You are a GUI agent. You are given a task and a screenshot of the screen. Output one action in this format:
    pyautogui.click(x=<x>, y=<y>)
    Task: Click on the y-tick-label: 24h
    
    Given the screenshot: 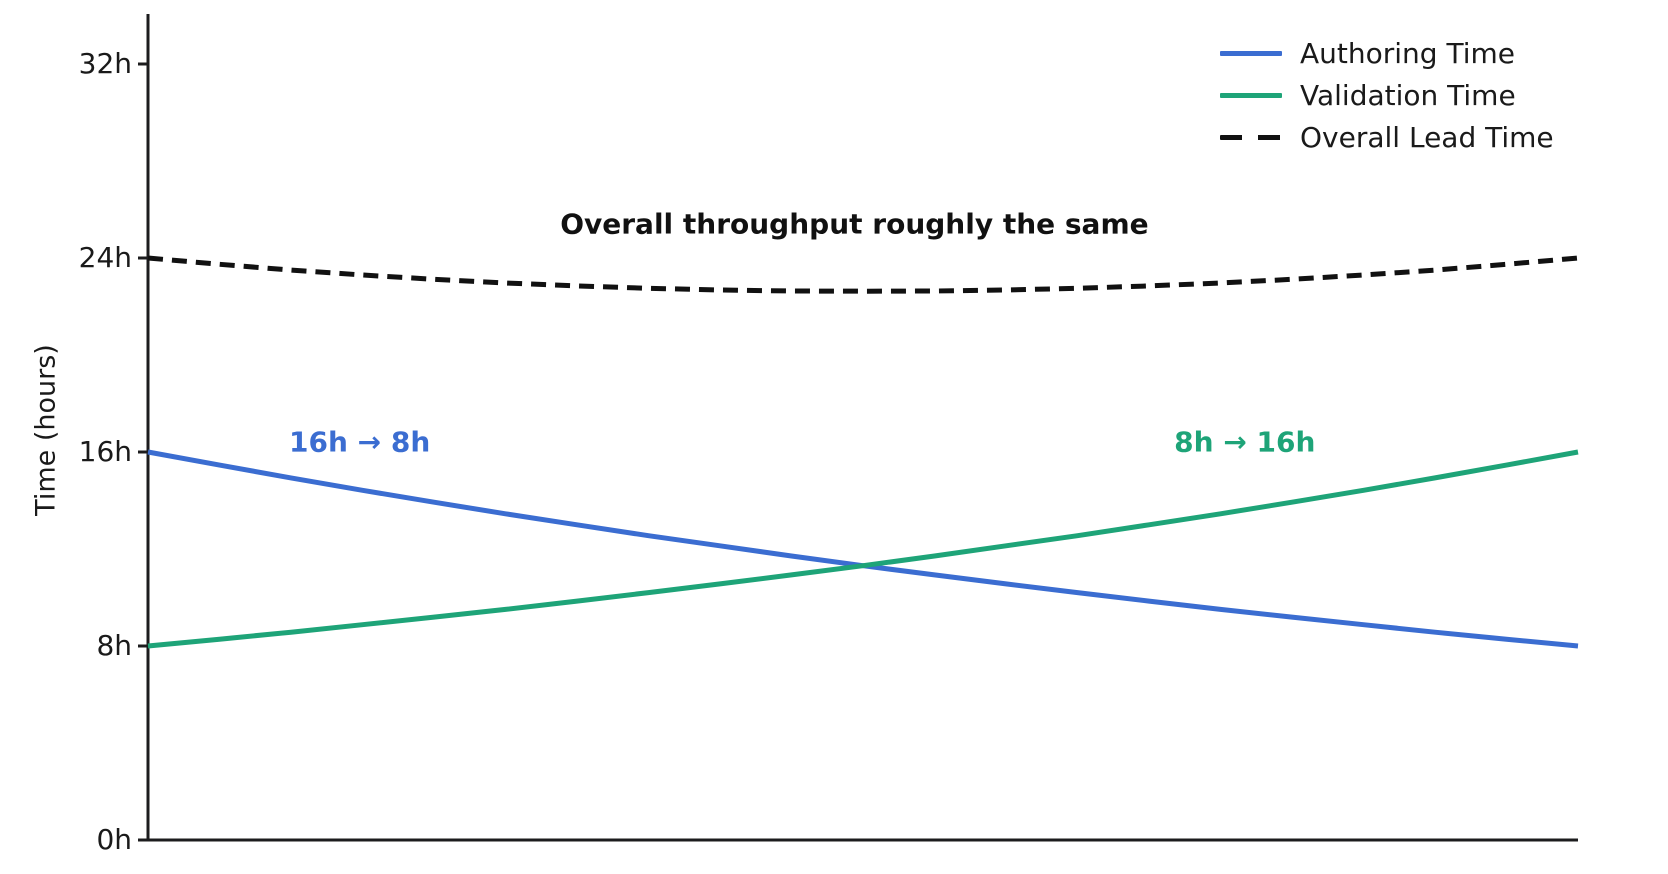 What is the action you would take?
    pyautogui.click(x=105, y=257)
    